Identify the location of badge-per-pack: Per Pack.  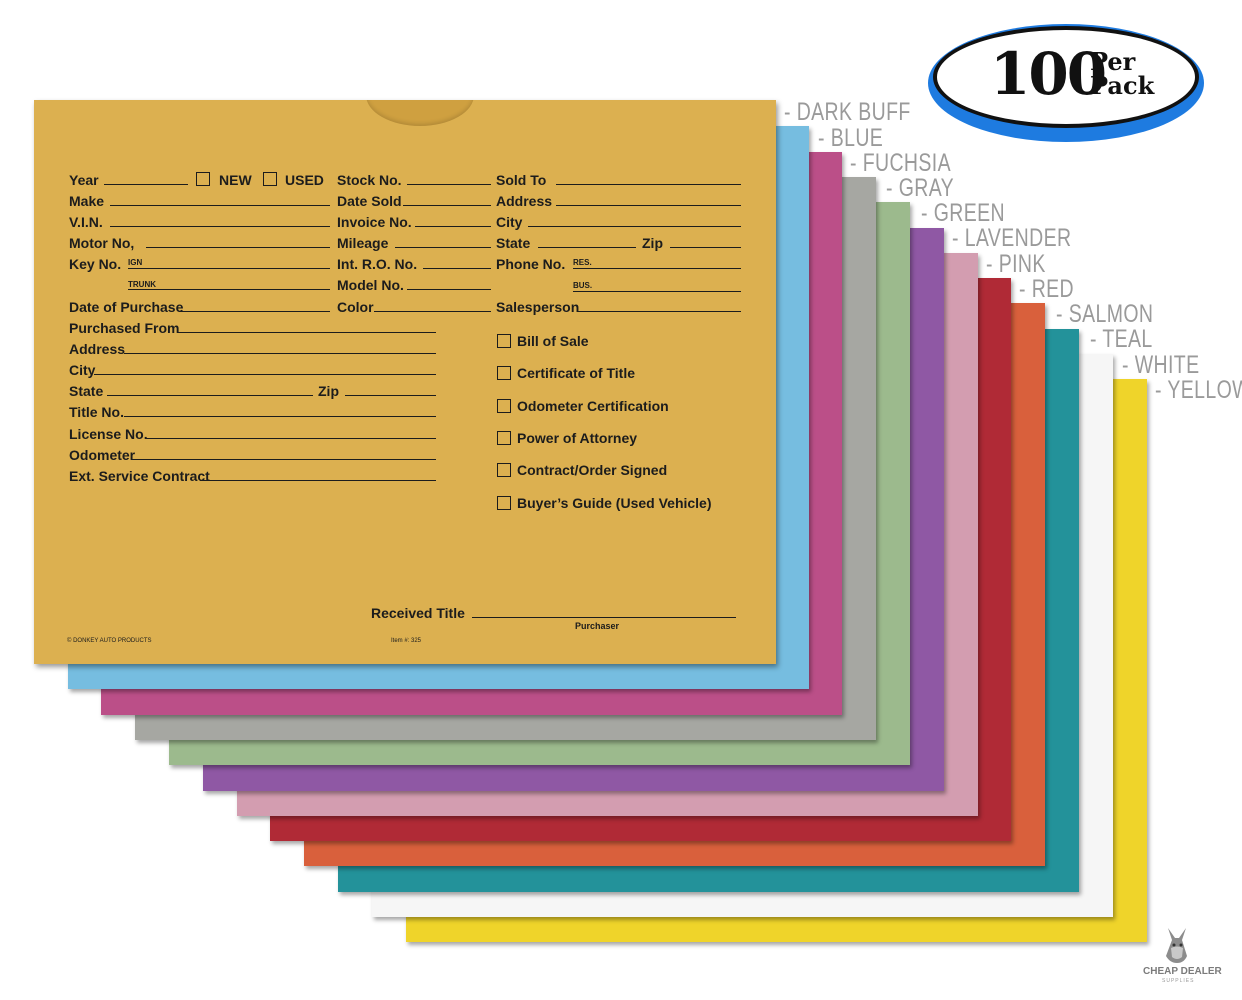
(1122, 74).